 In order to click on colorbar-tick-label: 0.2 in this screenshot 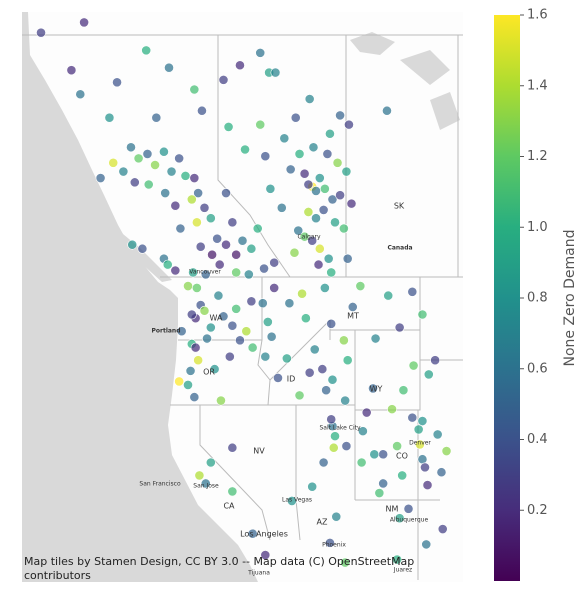, I will do `click(537, 510)`.